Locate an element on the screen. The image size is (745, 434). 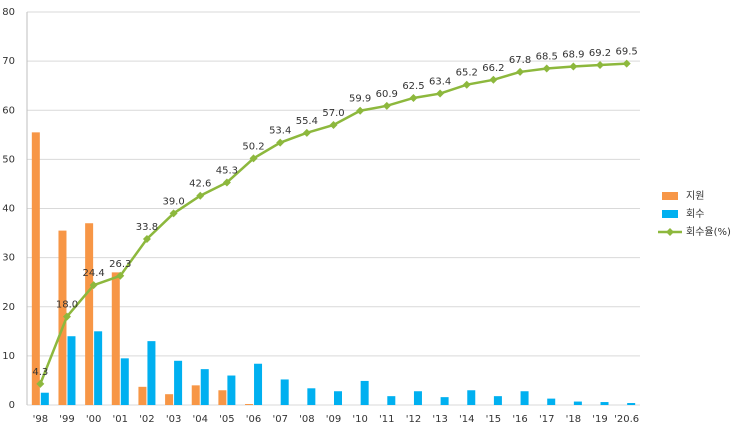
data-label: 24.4 is located at coordinates (93, 273).